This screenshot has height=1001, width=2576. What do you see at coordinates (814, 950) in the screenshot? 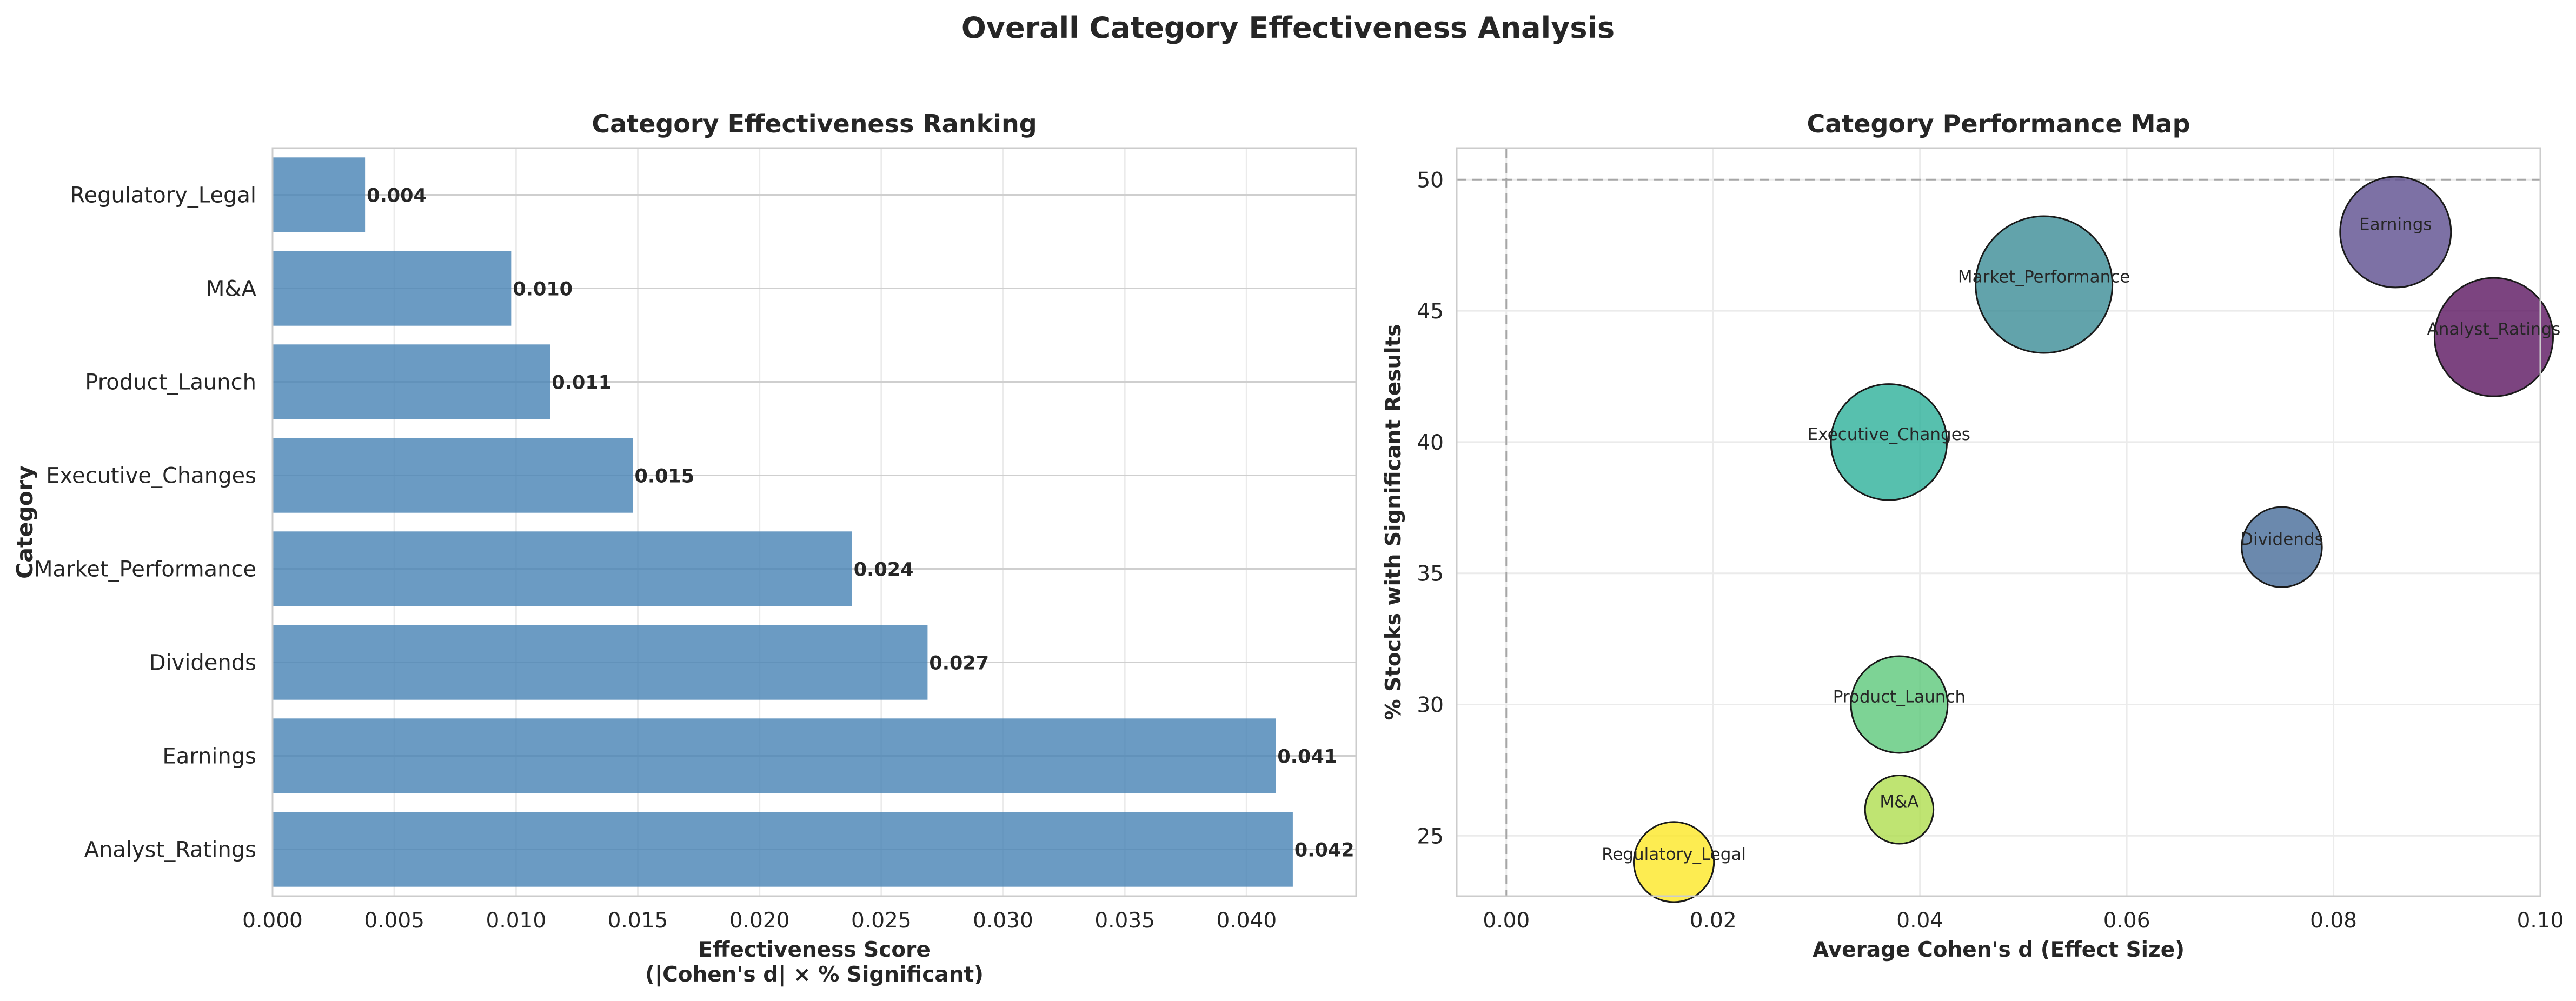
I see `bar-x-axis-label-line1: Effectiveness Score` at bounding box center [814, 950].